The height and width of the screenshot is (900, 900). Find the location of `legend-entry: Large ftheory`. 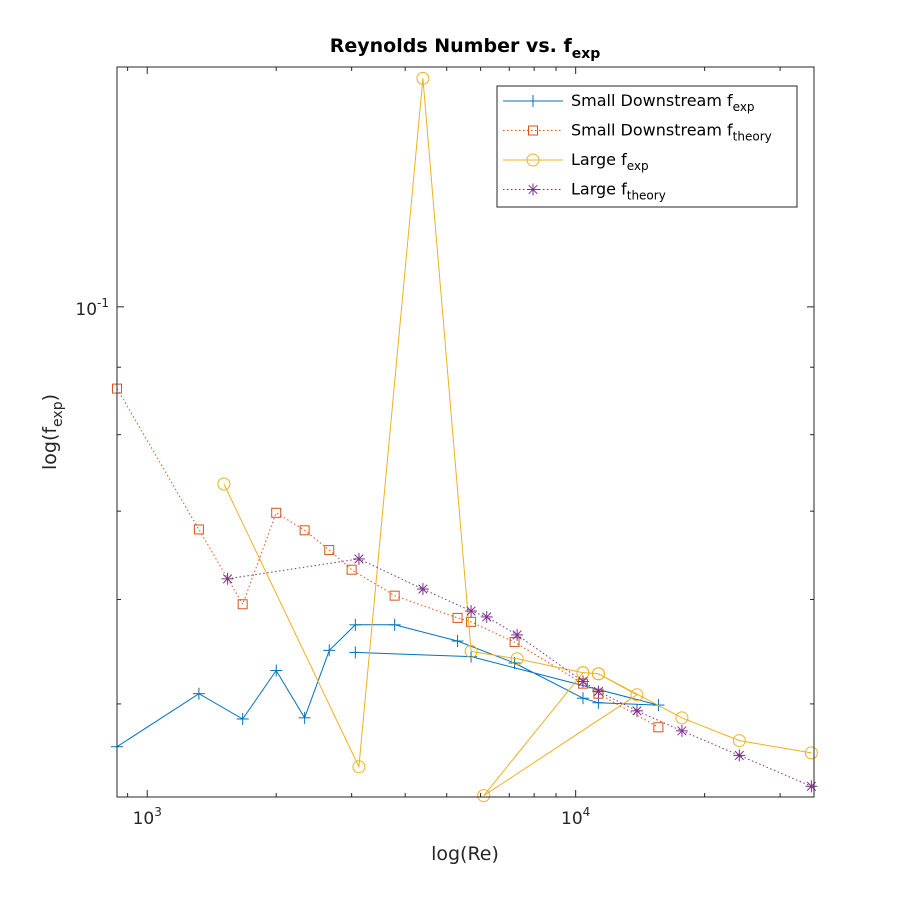

legend-entry: Large ftheory is located at coordinates (584, 191).